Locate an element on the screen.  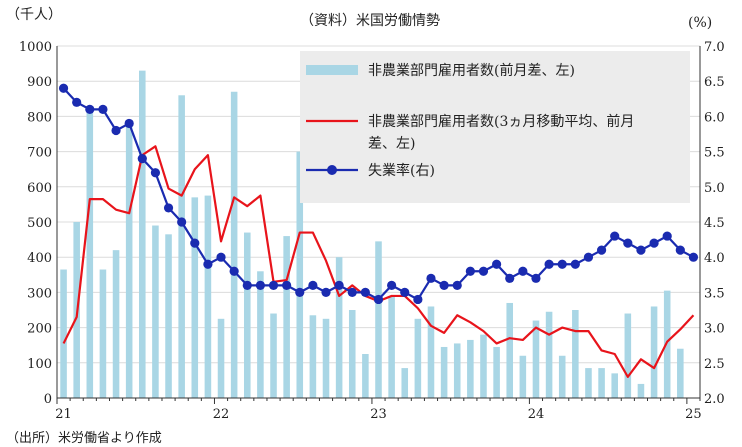
right-axis-unit: (%) is located at coordinates (700, 23).